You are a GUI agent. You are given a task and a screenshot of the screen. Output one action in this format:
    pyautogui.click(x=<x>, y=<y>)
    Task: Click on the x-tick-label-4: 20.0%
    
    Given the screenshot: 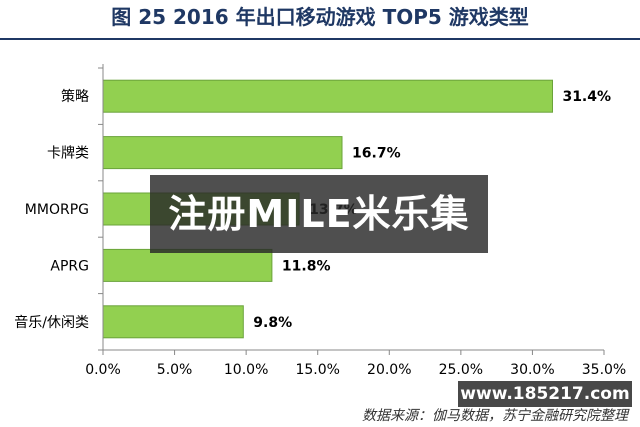 What is the action you would take?
    pyautogui.click(x=389, y=370)
    